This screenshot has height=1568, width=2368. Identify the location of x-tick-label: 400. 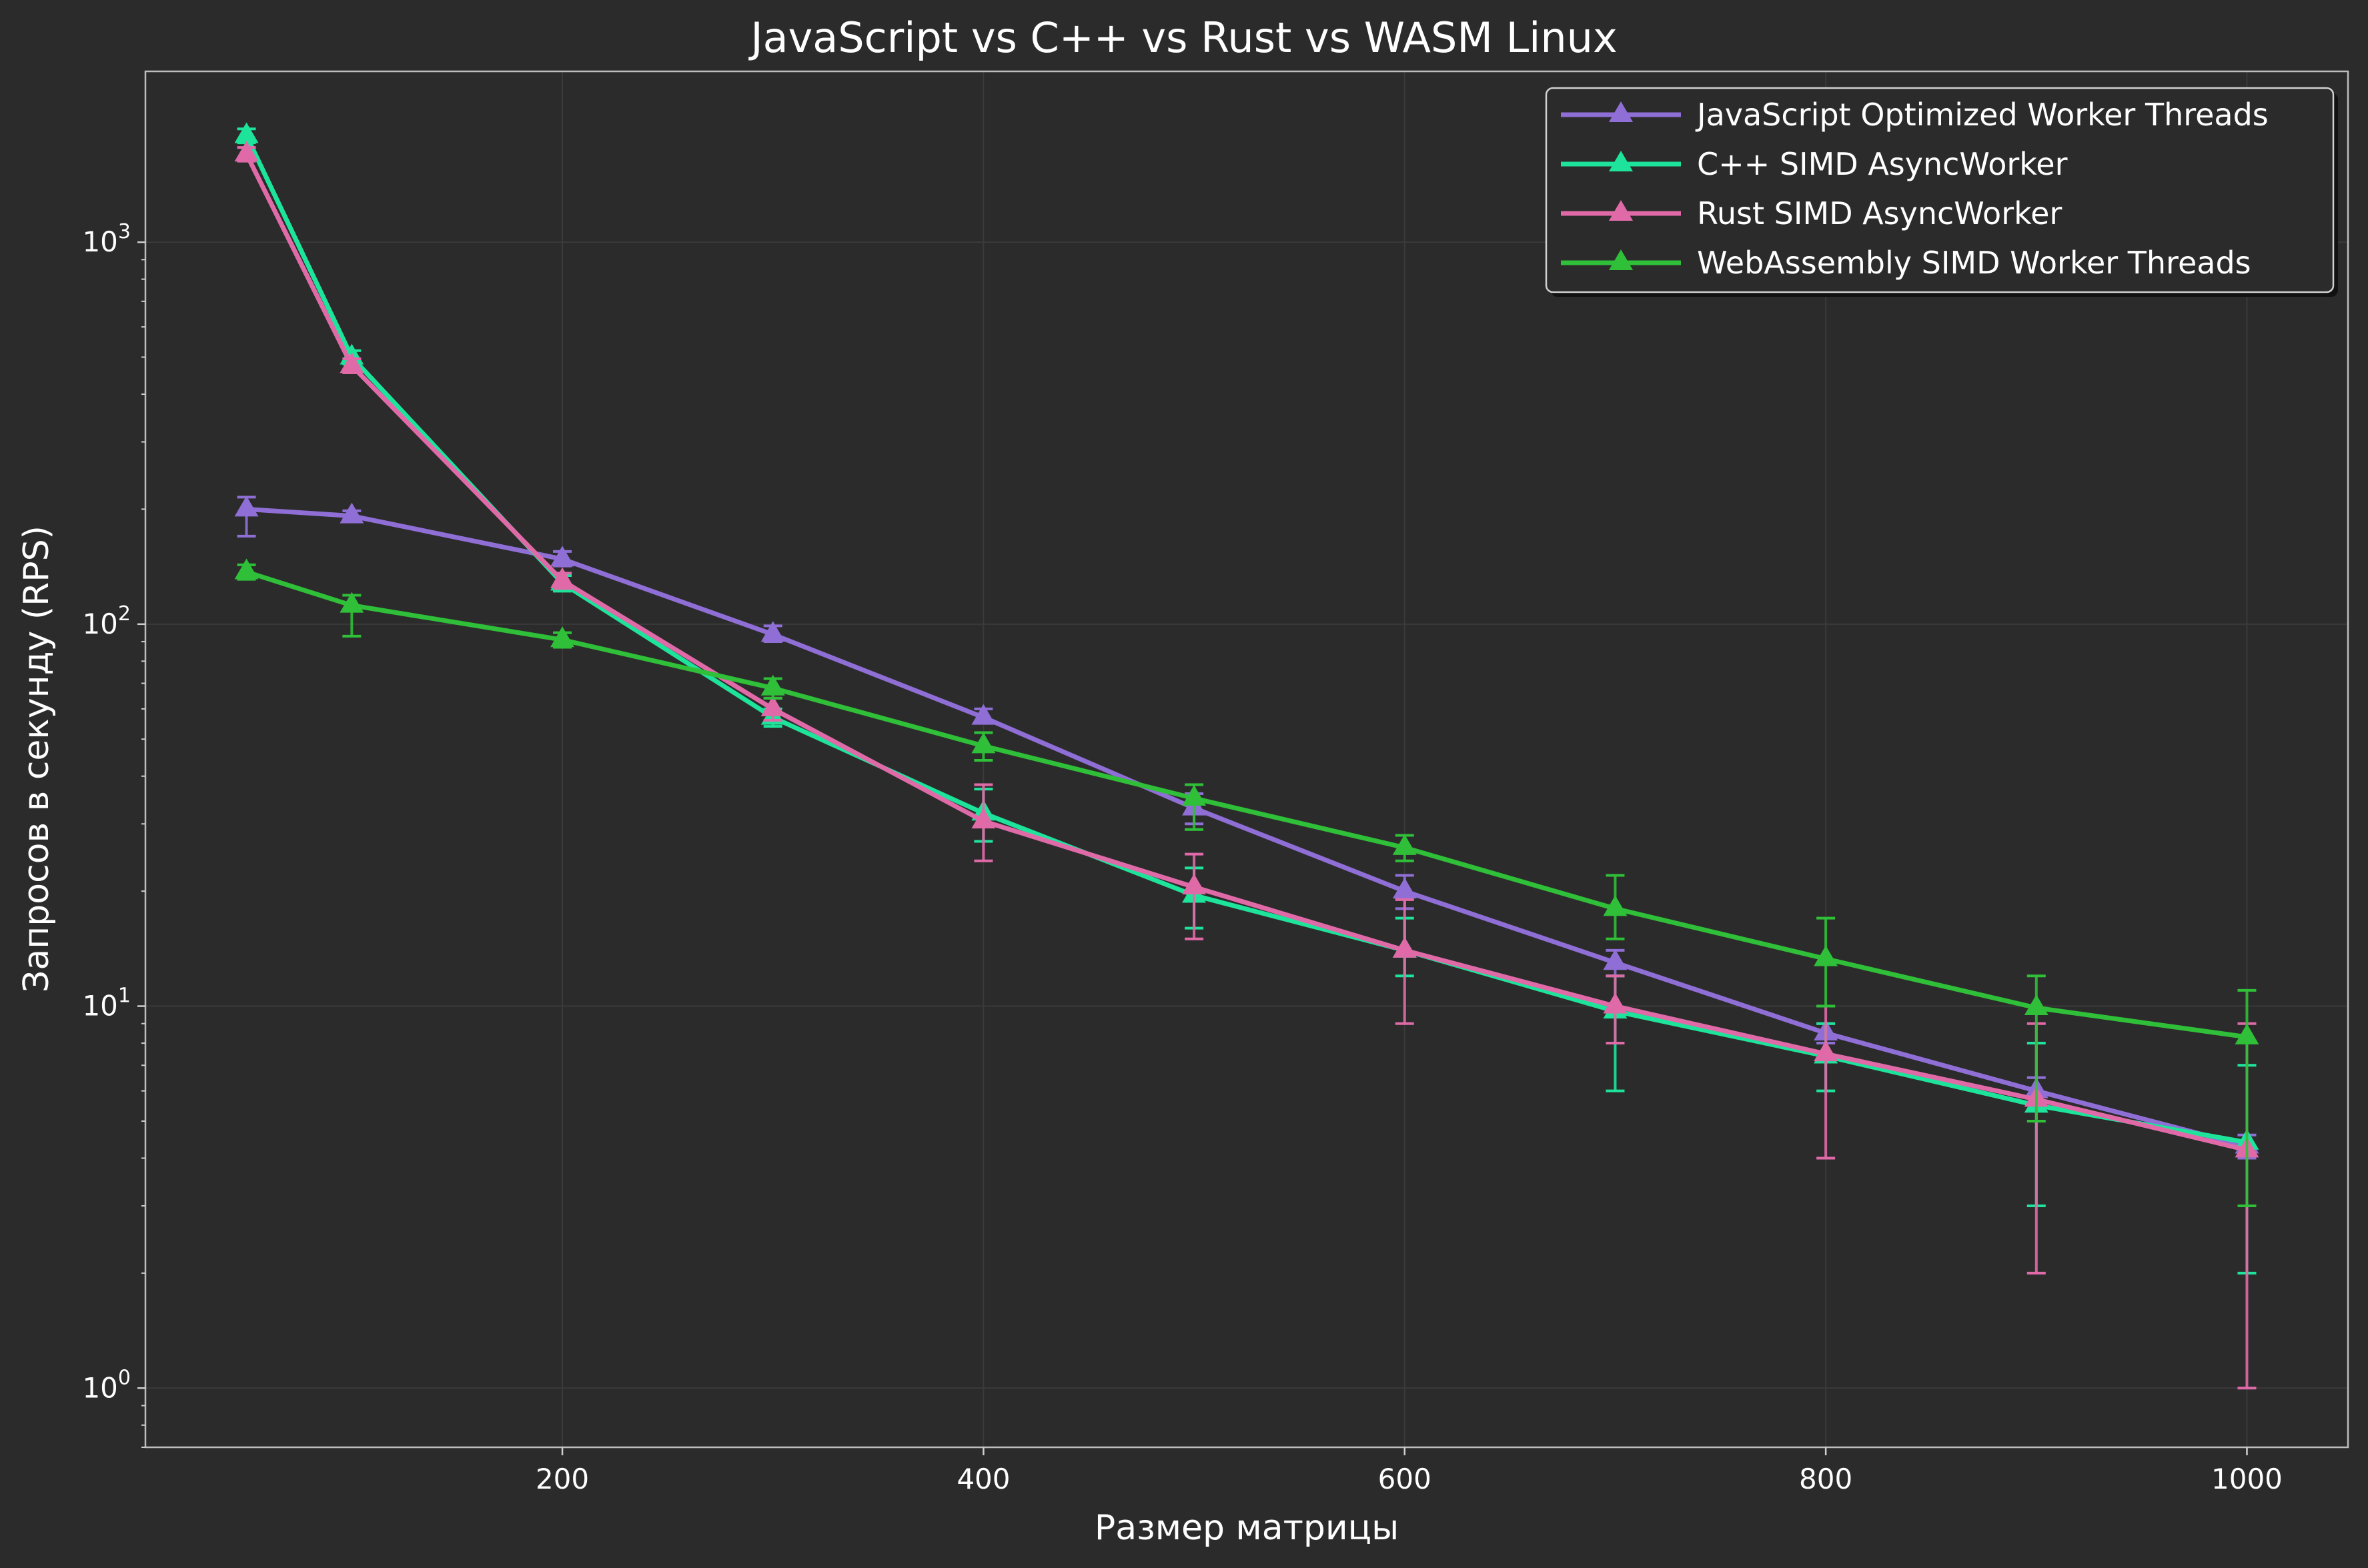
(983, 1479).